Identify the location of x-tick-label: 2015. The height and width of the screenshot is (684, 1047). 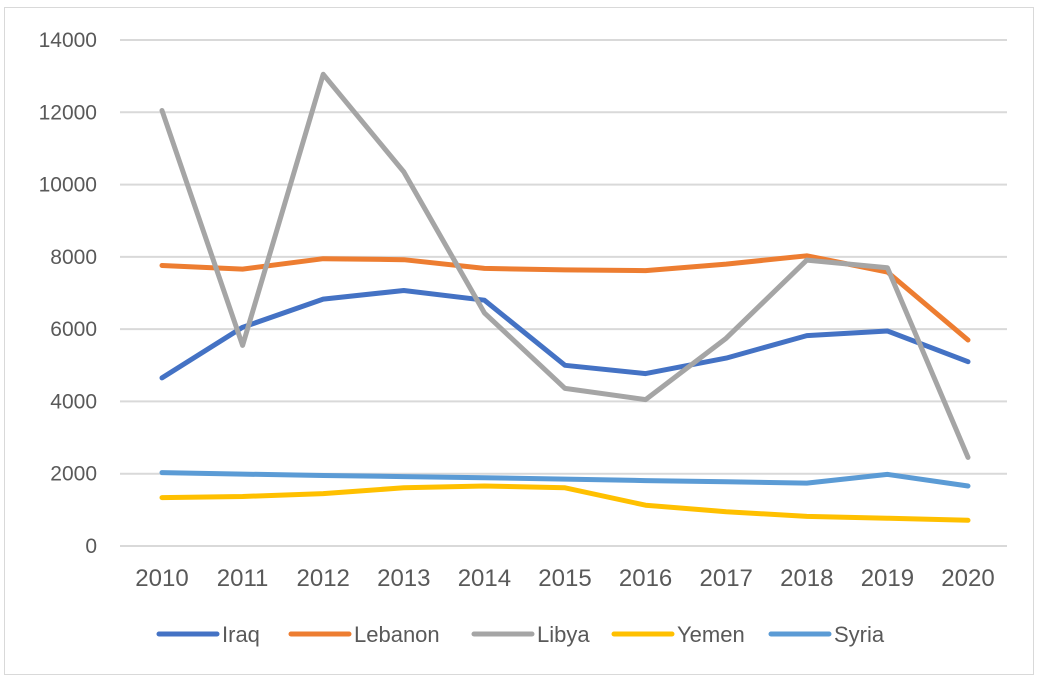
(564, 578).